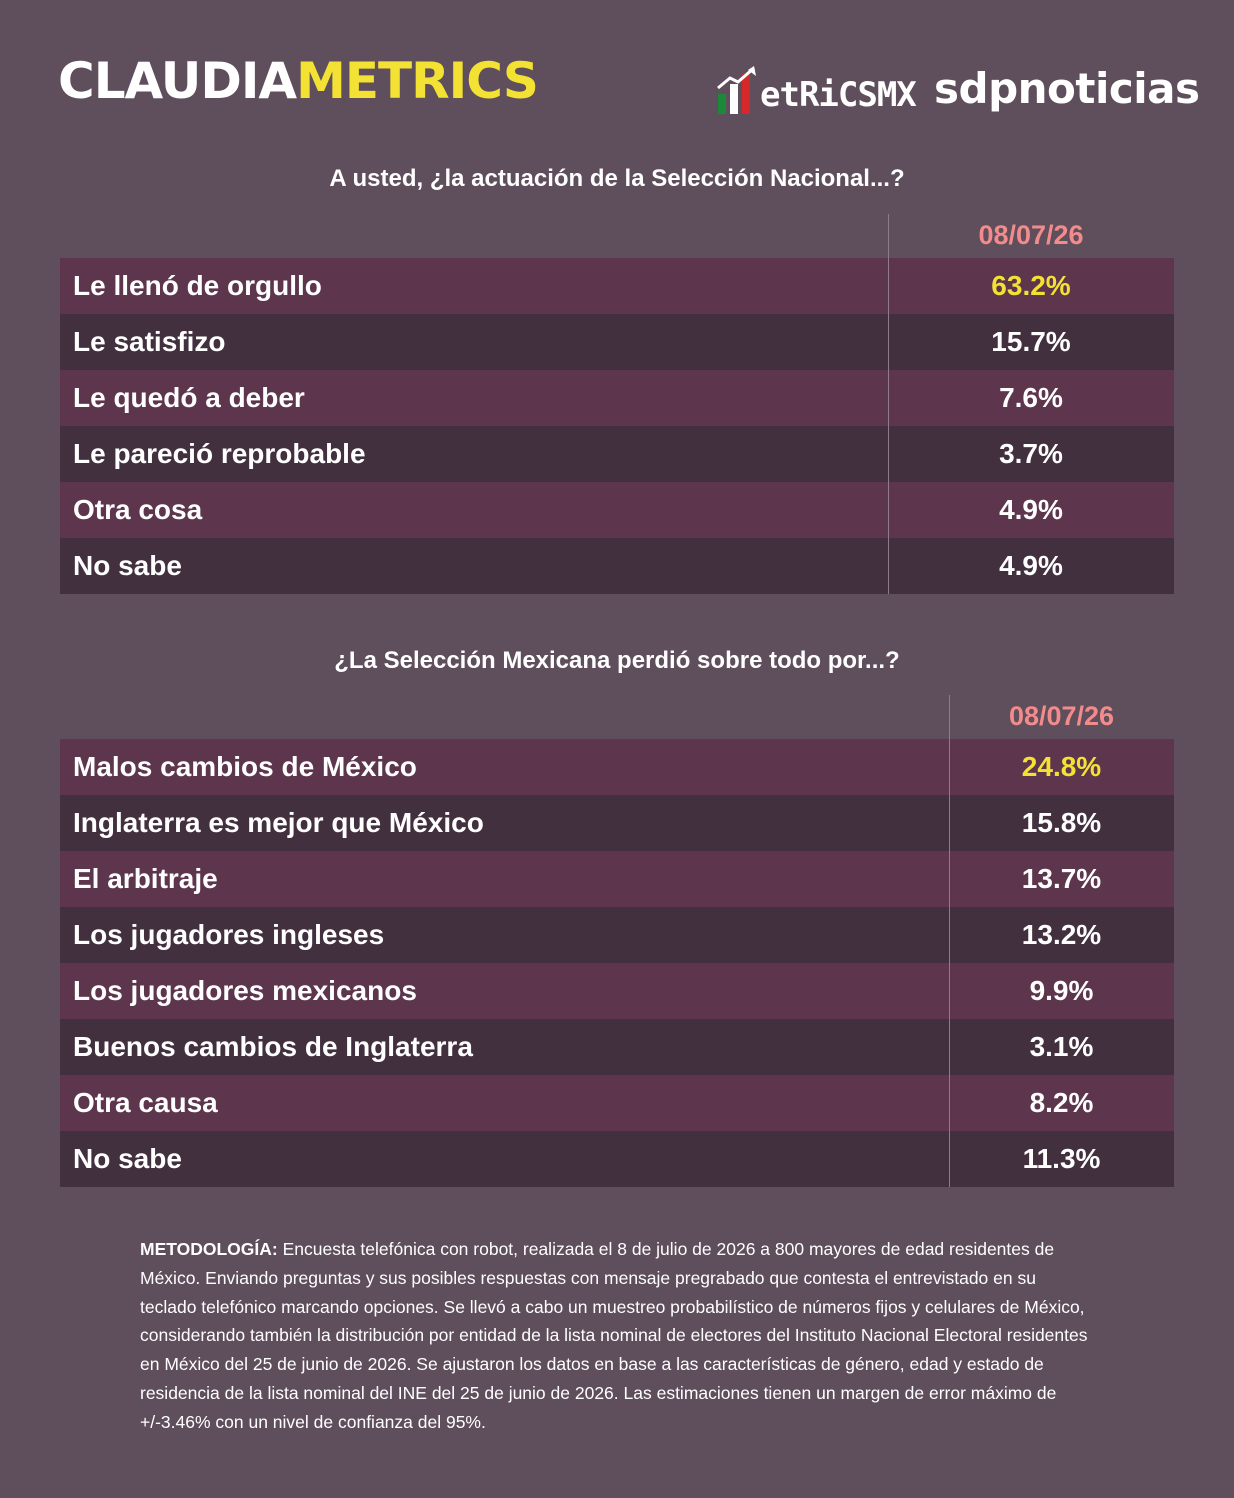  What do you see at coordinates (197, 285) in the screenshot?
I see `row-label: Le llenó de orgullo` at bounding box center [197, 285].